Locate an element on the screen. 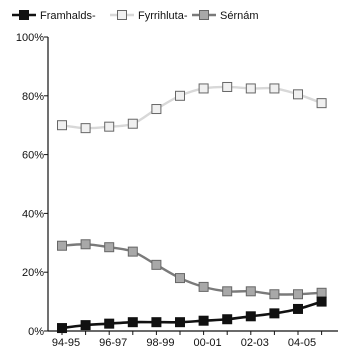  y-tick-label: 100% is located at coordinates (30, 38).